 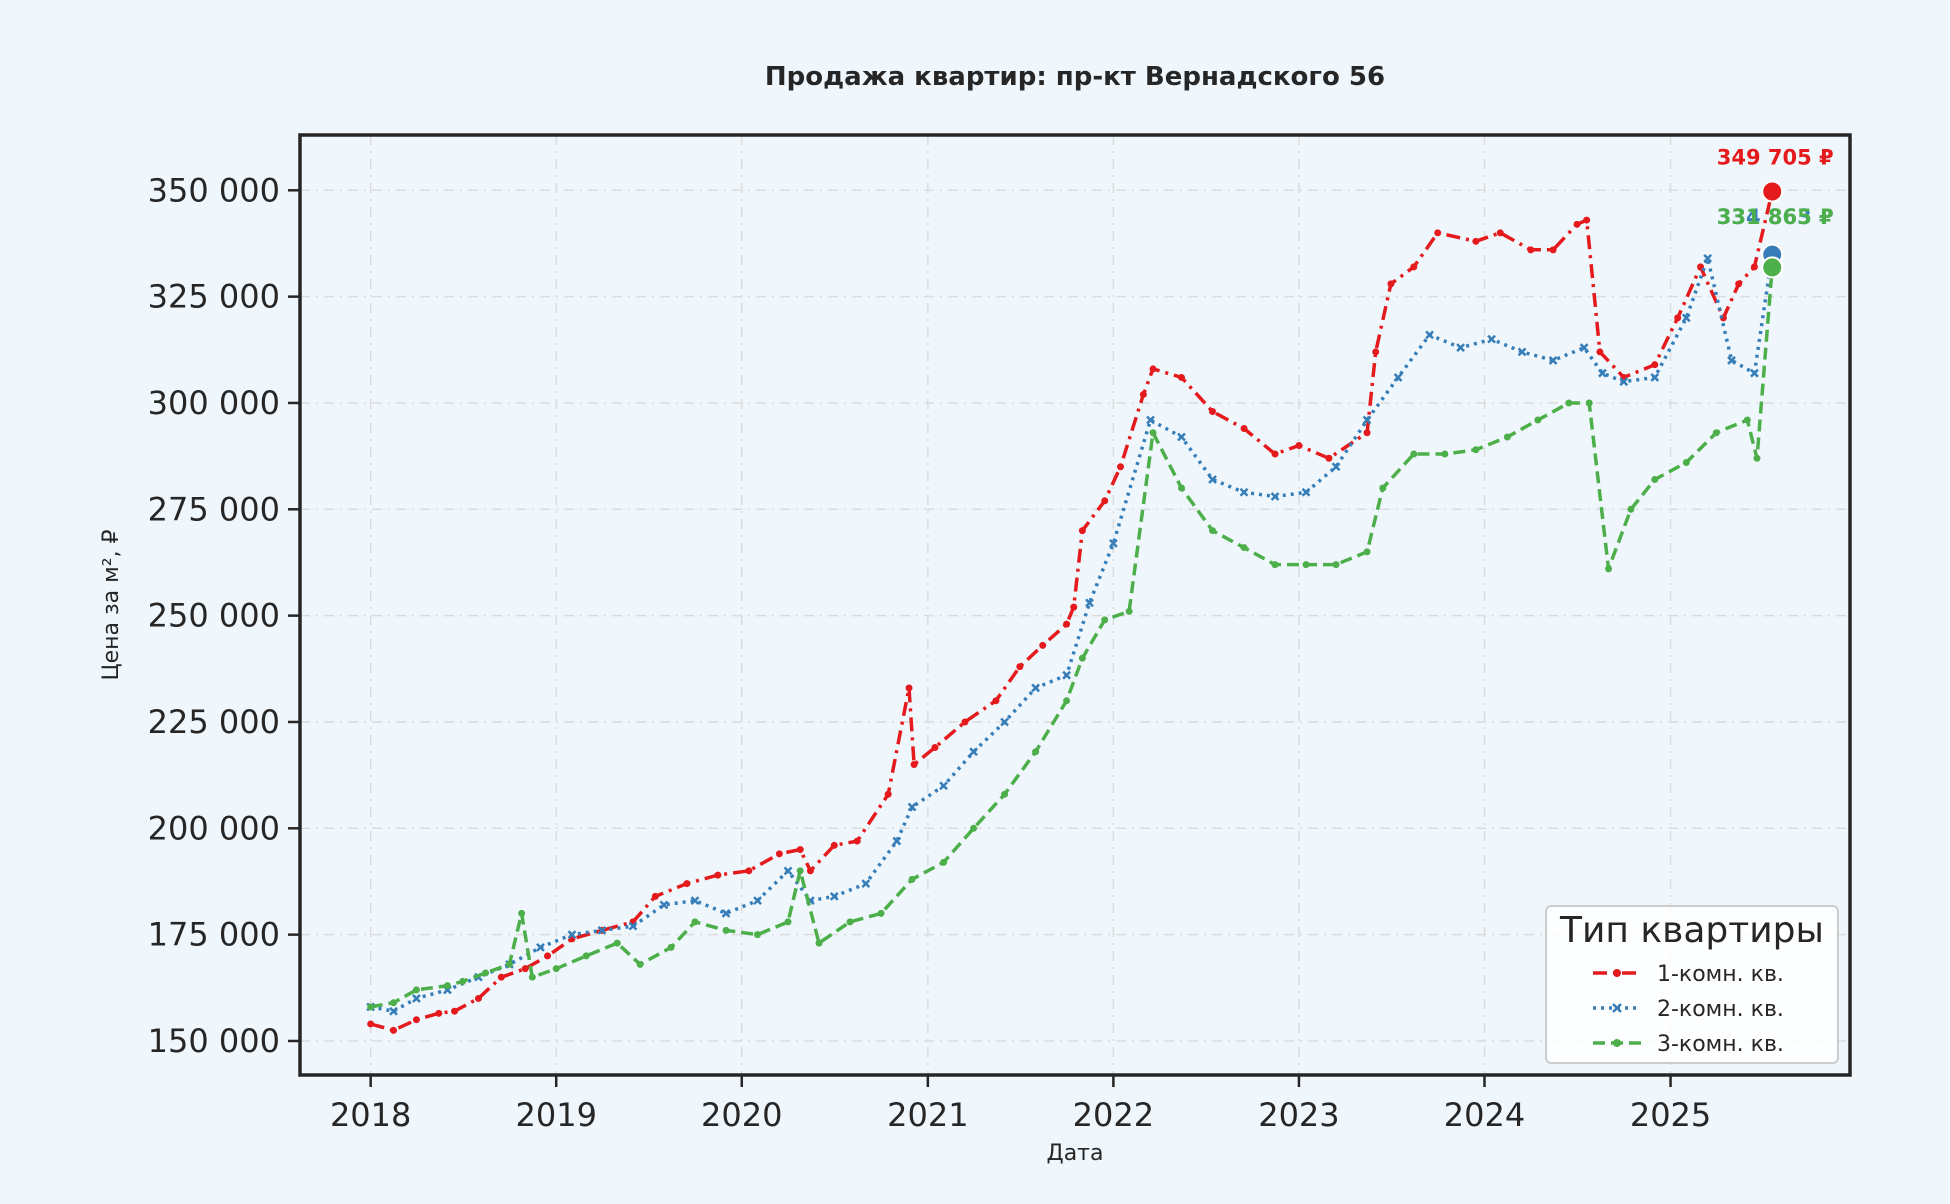 I want to click on y-tick-label: 175 000, so click(x=214, y=935).